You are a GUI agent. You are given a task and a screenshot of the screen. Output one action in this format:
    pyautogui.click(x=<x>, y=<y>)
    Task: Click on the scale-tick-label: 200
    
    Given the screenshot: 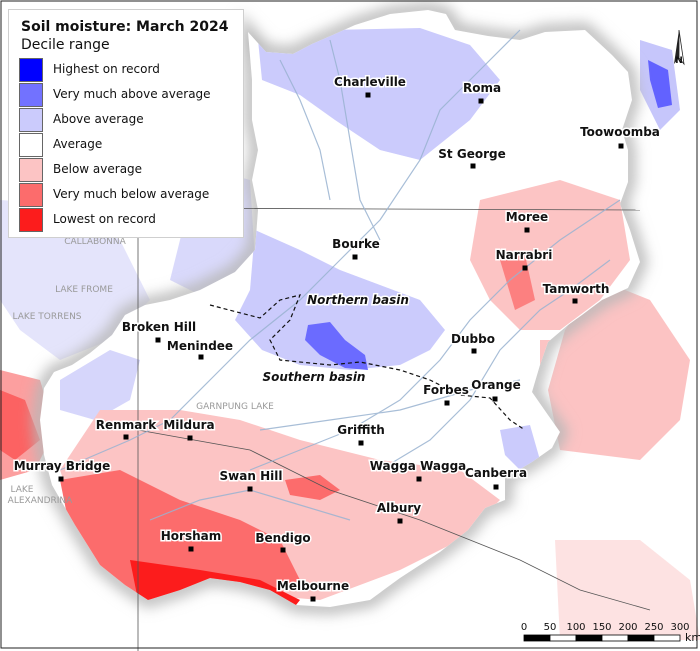 What is the action you would take?
    pyautogui.click(x=627, y=627)
    